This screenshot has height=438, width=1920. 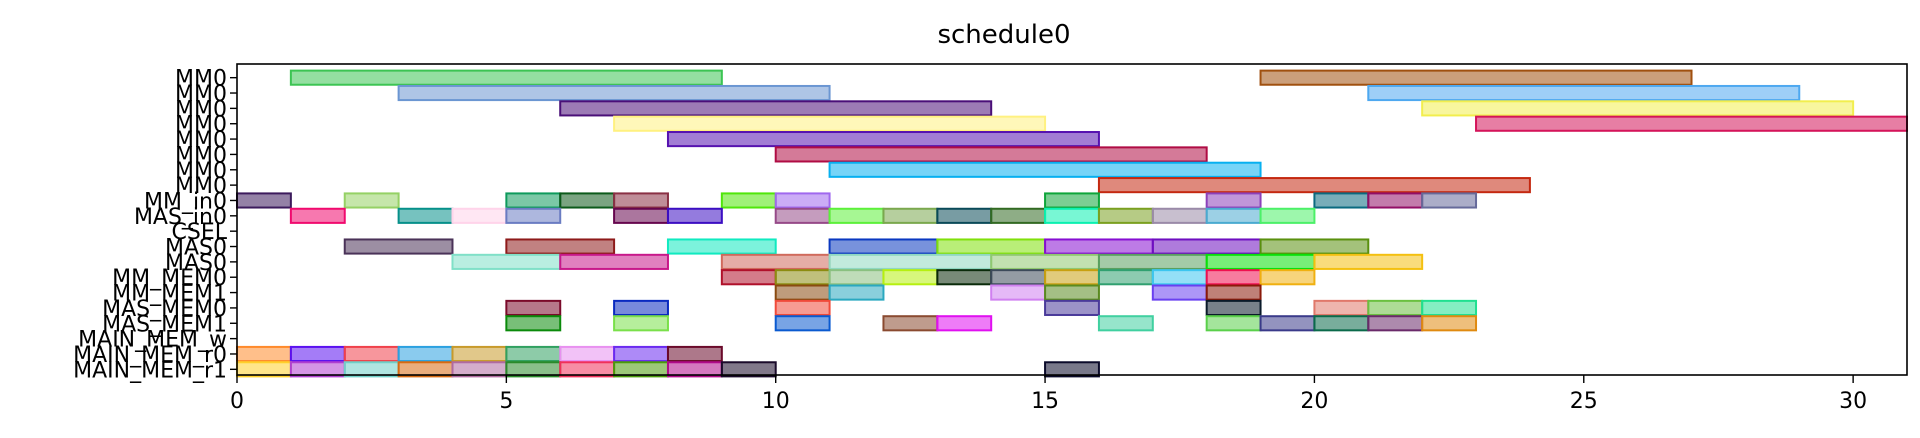 What do you see at coordinates (169, 278) in the screenshot?
I see `y-tick-label: MM_MEM0` at bounding box center [169, 278].